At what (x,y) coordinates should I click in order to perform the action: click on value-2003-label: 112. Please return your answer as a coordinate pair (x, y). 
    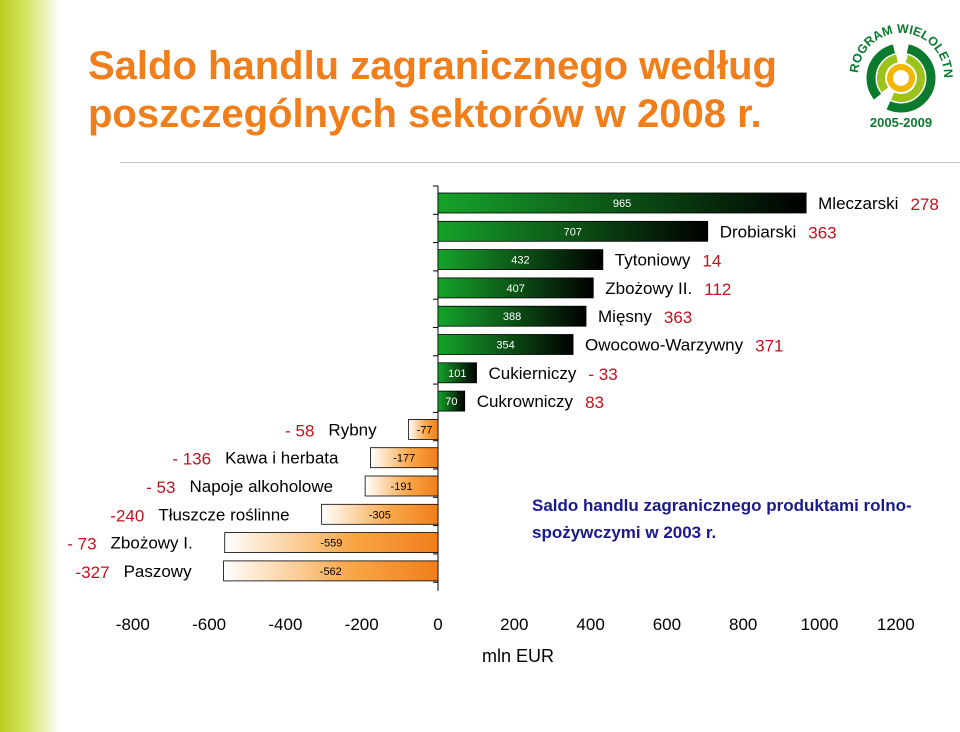
    Looking at the image, I should click on (717, 289).